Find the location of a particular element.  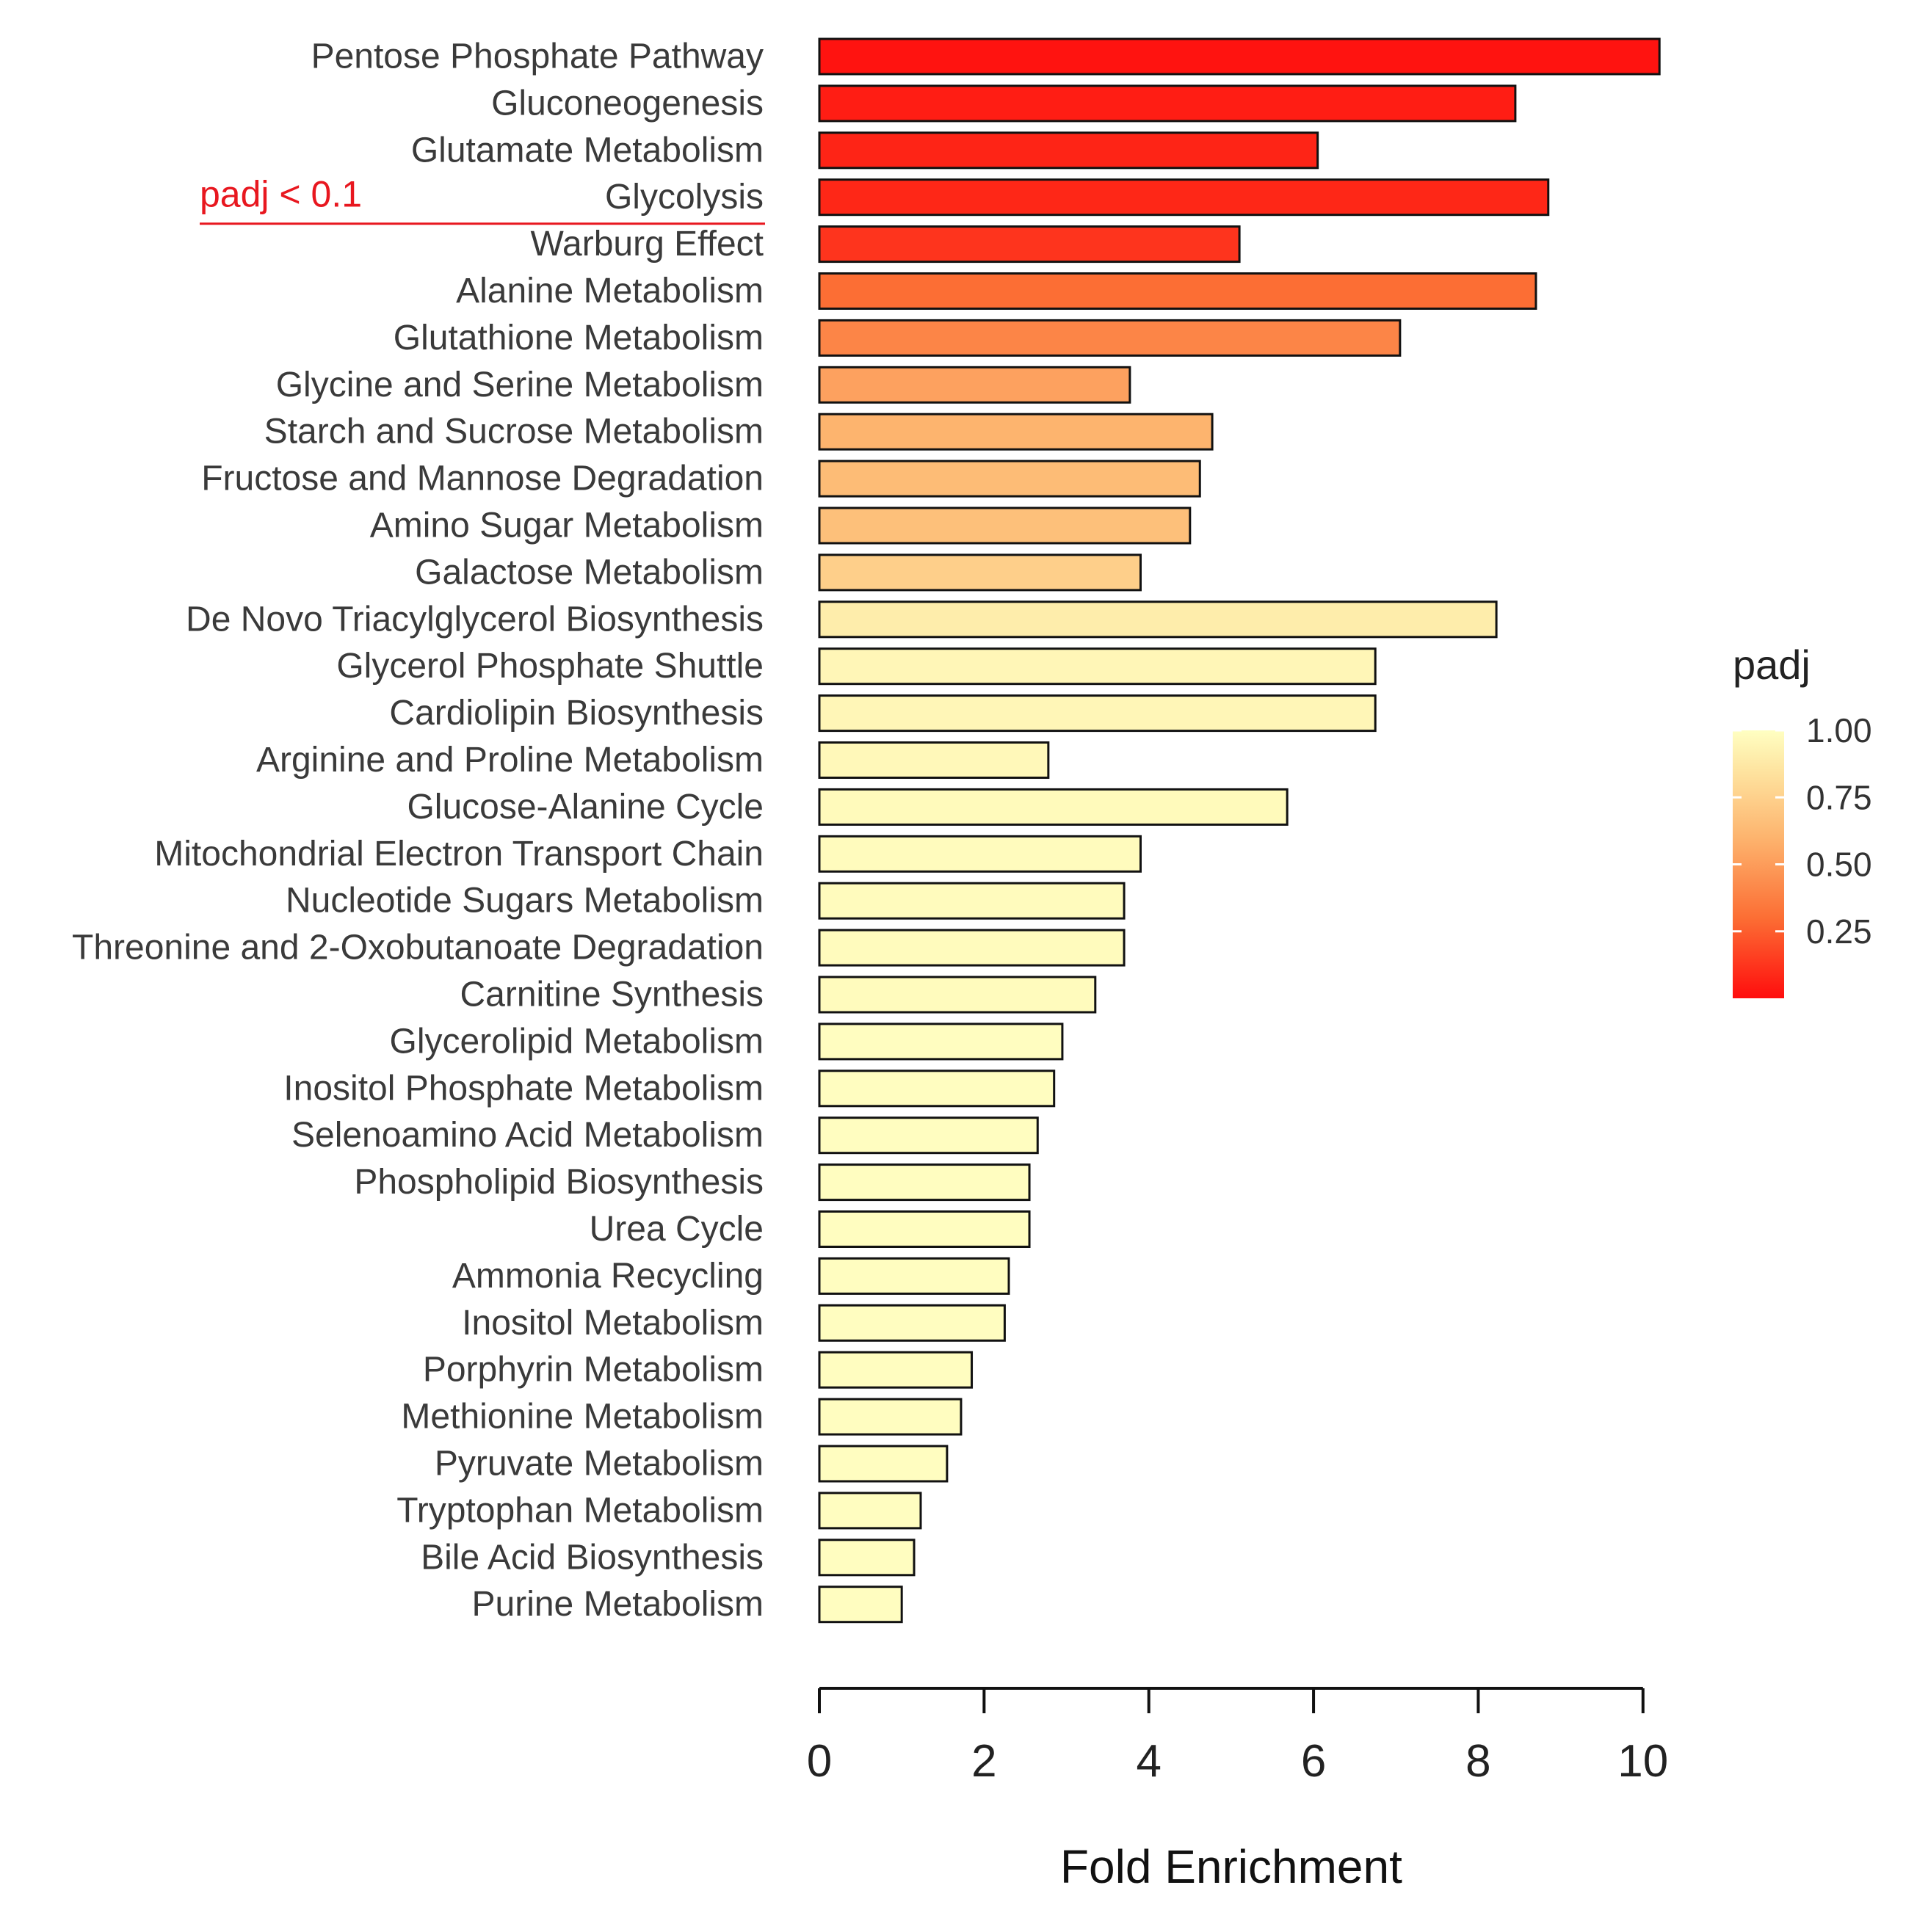

category-label: Glycerol Phosphate Shuttle is located at coordinates (550, 666).